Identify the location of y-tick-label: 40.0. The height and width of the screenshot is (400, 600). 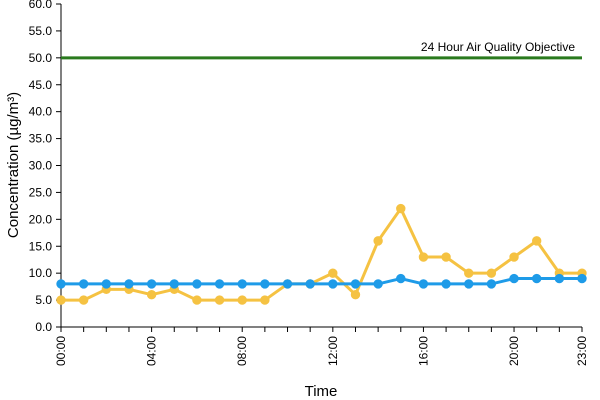
(41, 112).